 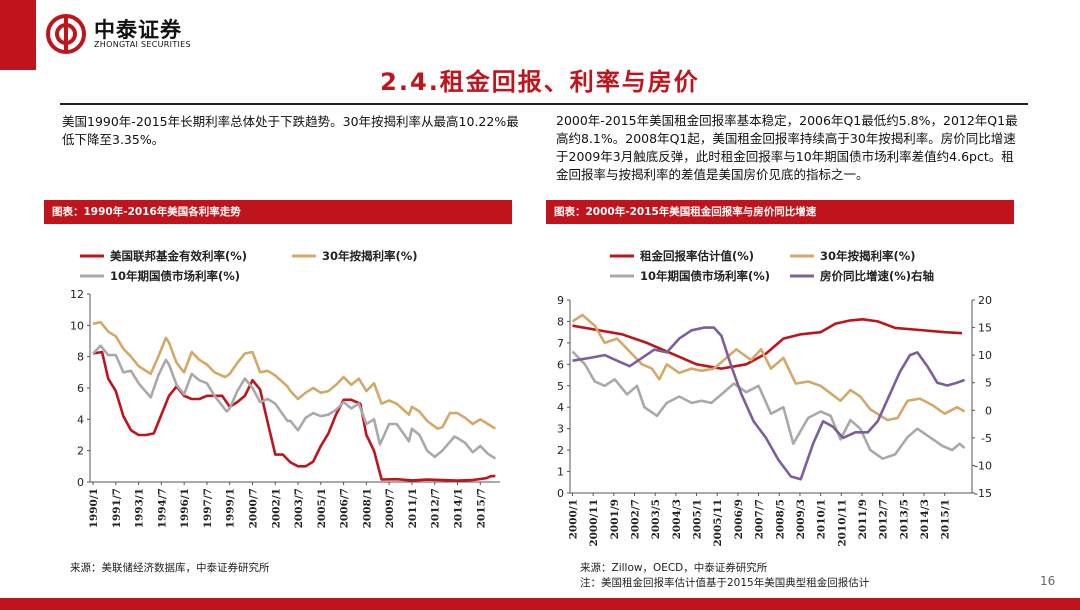 I want to click on x-tick-label: 2004/3, so click(x=677, y=519).